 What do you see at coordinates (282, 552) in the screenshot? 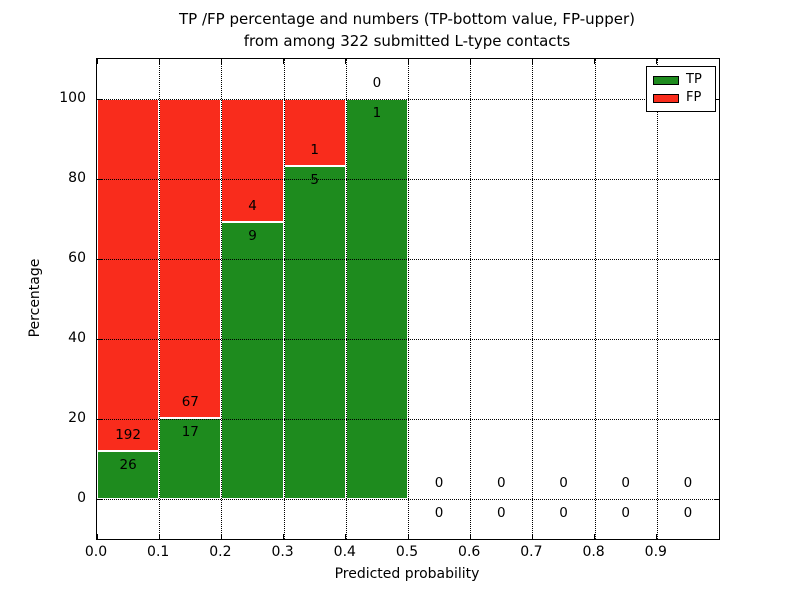
I see `x-tick-label: 0.3` at bounding box center [282, 552].